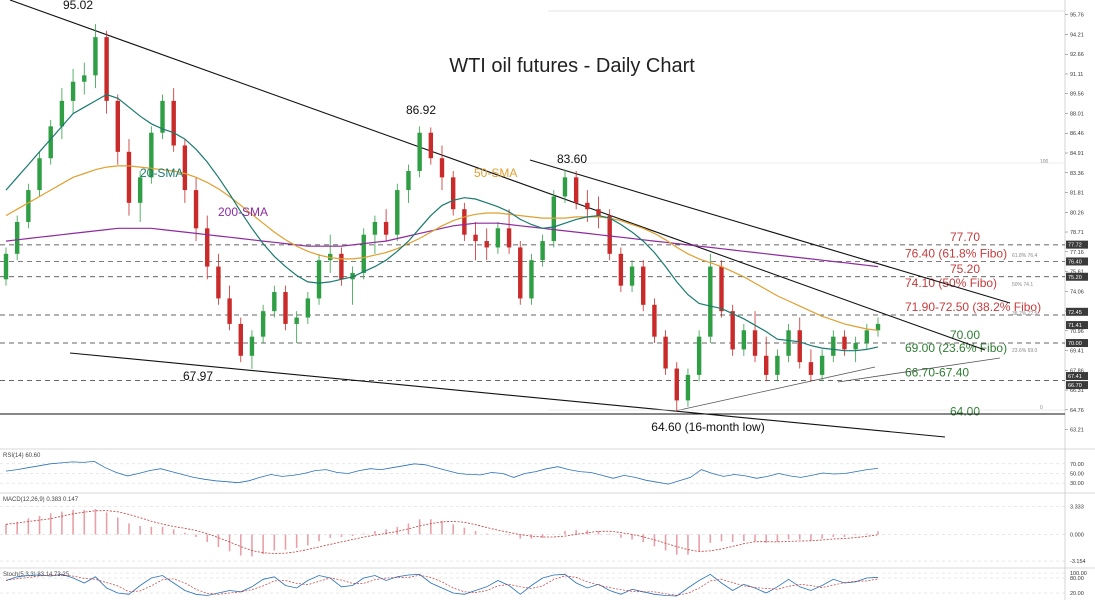  What do you see at coordinates (1077, 134) in the screenshot?
I see `price-tick-label: 86.46` at bounding box center [1077, 134].